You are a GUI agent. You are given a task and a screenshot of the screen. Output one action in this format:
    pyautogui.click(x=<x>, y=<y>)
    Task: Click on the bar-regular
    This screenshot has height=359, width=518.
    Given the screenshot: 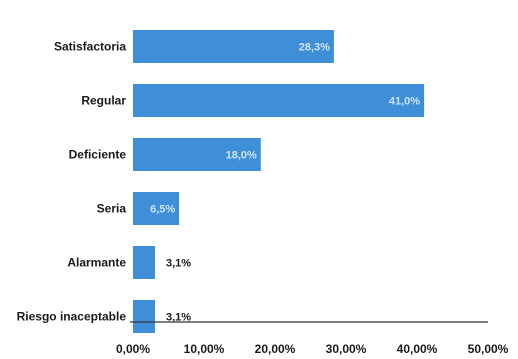 What is the action you would take?
    pyautogui.click(x=279, y=100)
    